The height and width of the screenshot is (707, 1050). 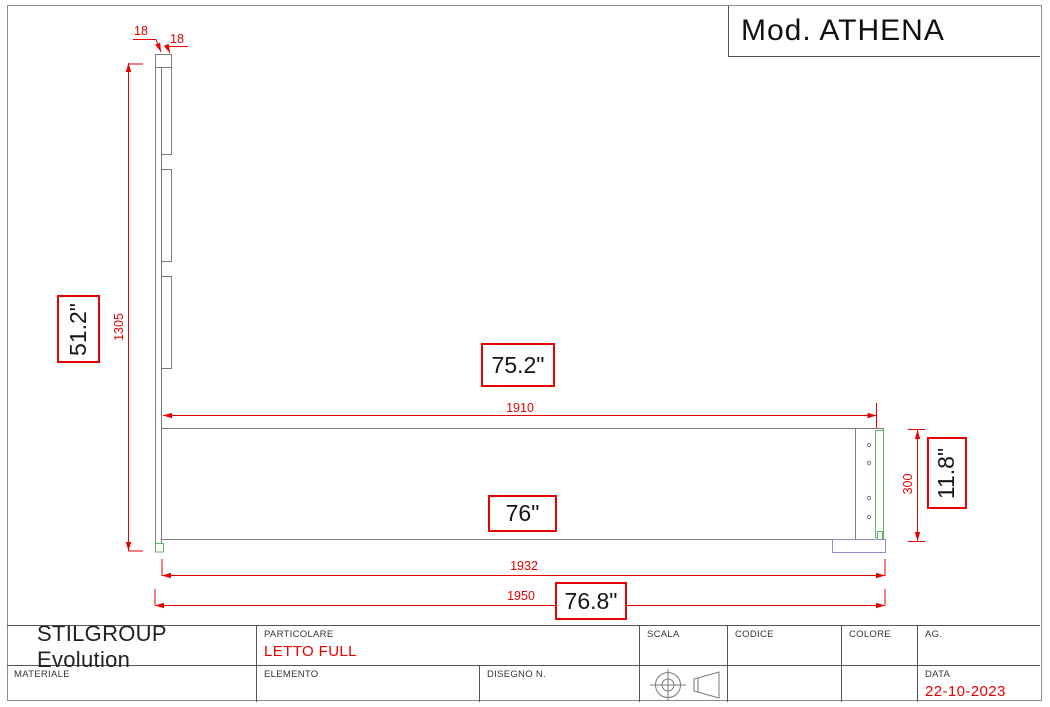 I want to click on data-cell: DATA 22-10-2023, so click(x=979, y=684).